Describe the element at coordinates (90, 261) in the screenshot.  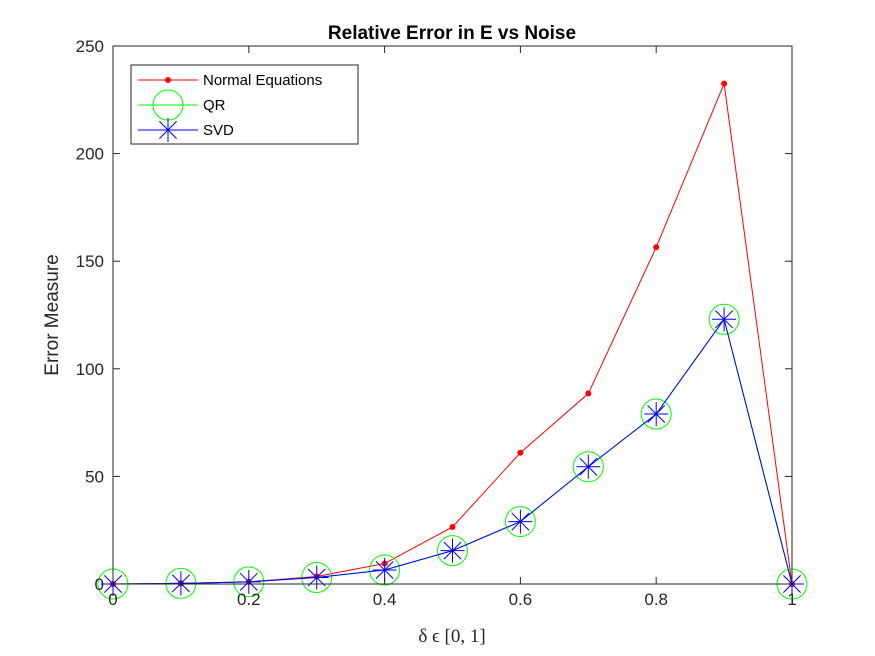
I see `y-tick-label: 150` at that location.